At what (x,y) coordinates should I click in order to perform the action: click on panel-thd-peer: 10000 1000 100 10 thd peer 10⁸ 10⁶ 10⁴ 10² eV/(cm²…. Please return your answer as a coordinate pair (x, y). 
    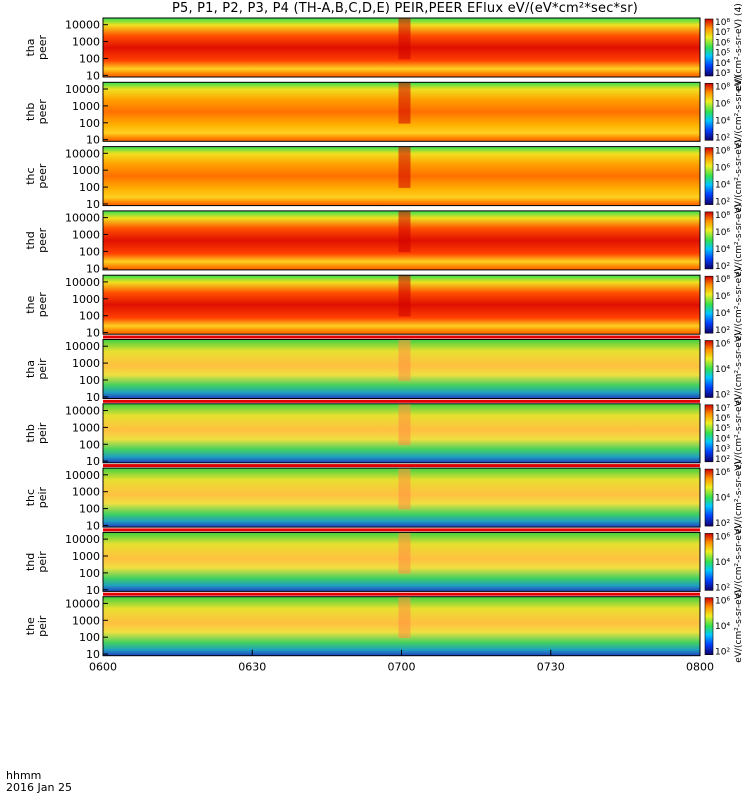
    Looking at the image, I should click on (384, 240).